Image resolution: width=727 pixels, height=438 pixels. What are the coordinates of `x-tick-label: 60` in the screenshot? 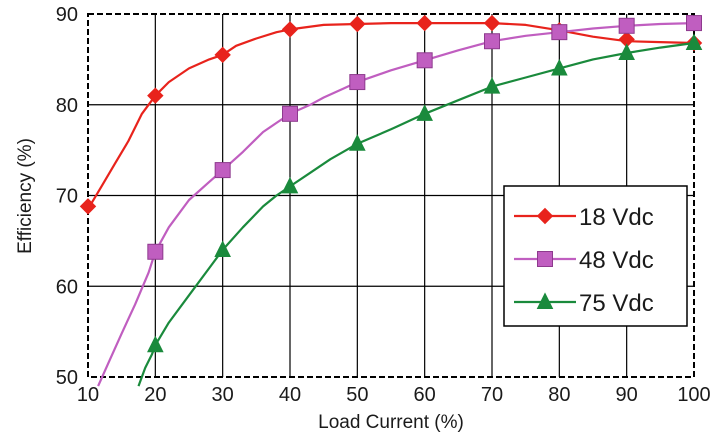 It's located at (425, 395).